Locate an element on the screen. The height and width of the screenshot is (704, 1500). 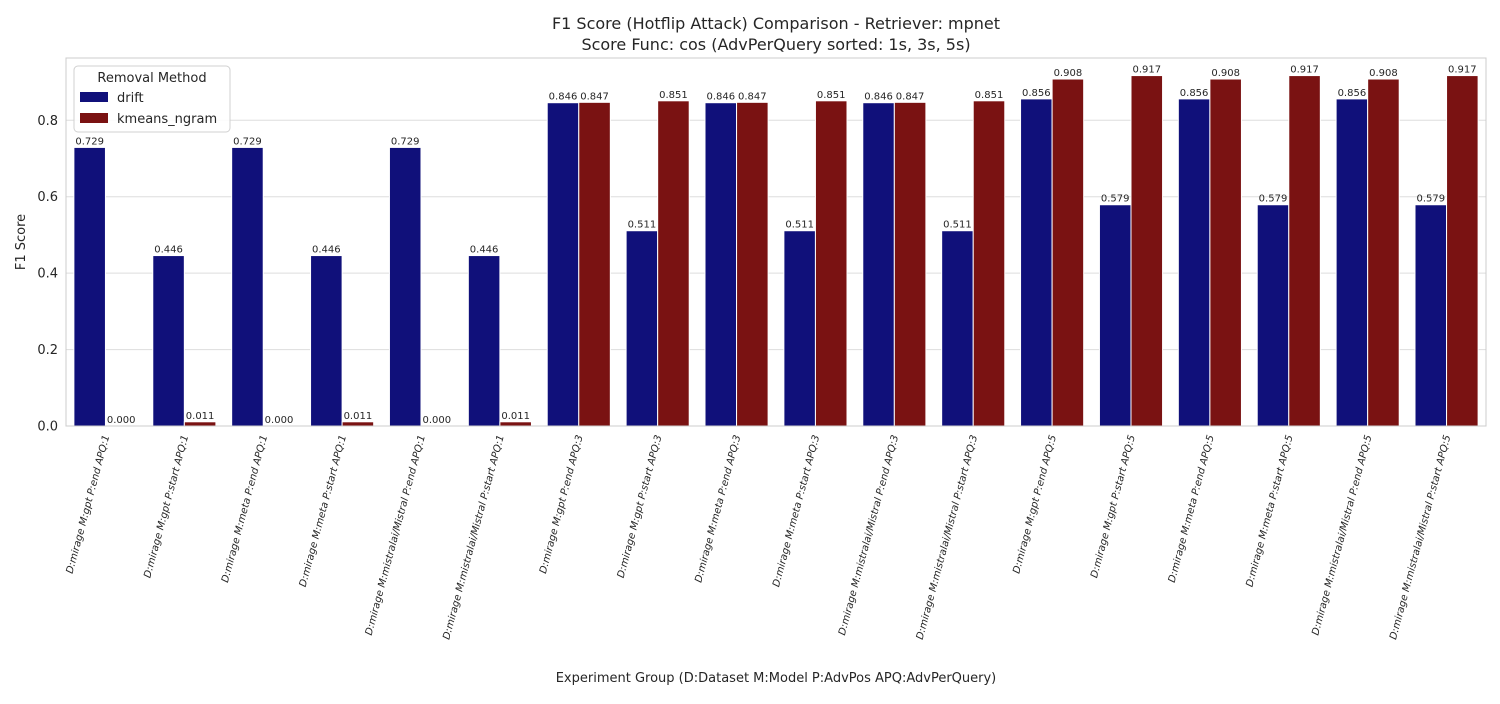
legend: Removal Method drift kmeans_ngram is located at coordinates (152, 99).